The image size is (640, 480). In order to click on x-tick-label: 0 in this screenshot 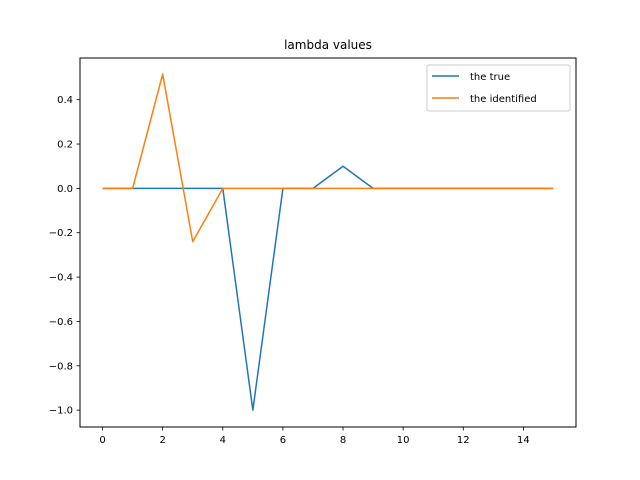, I will do `click(102, 440)`.